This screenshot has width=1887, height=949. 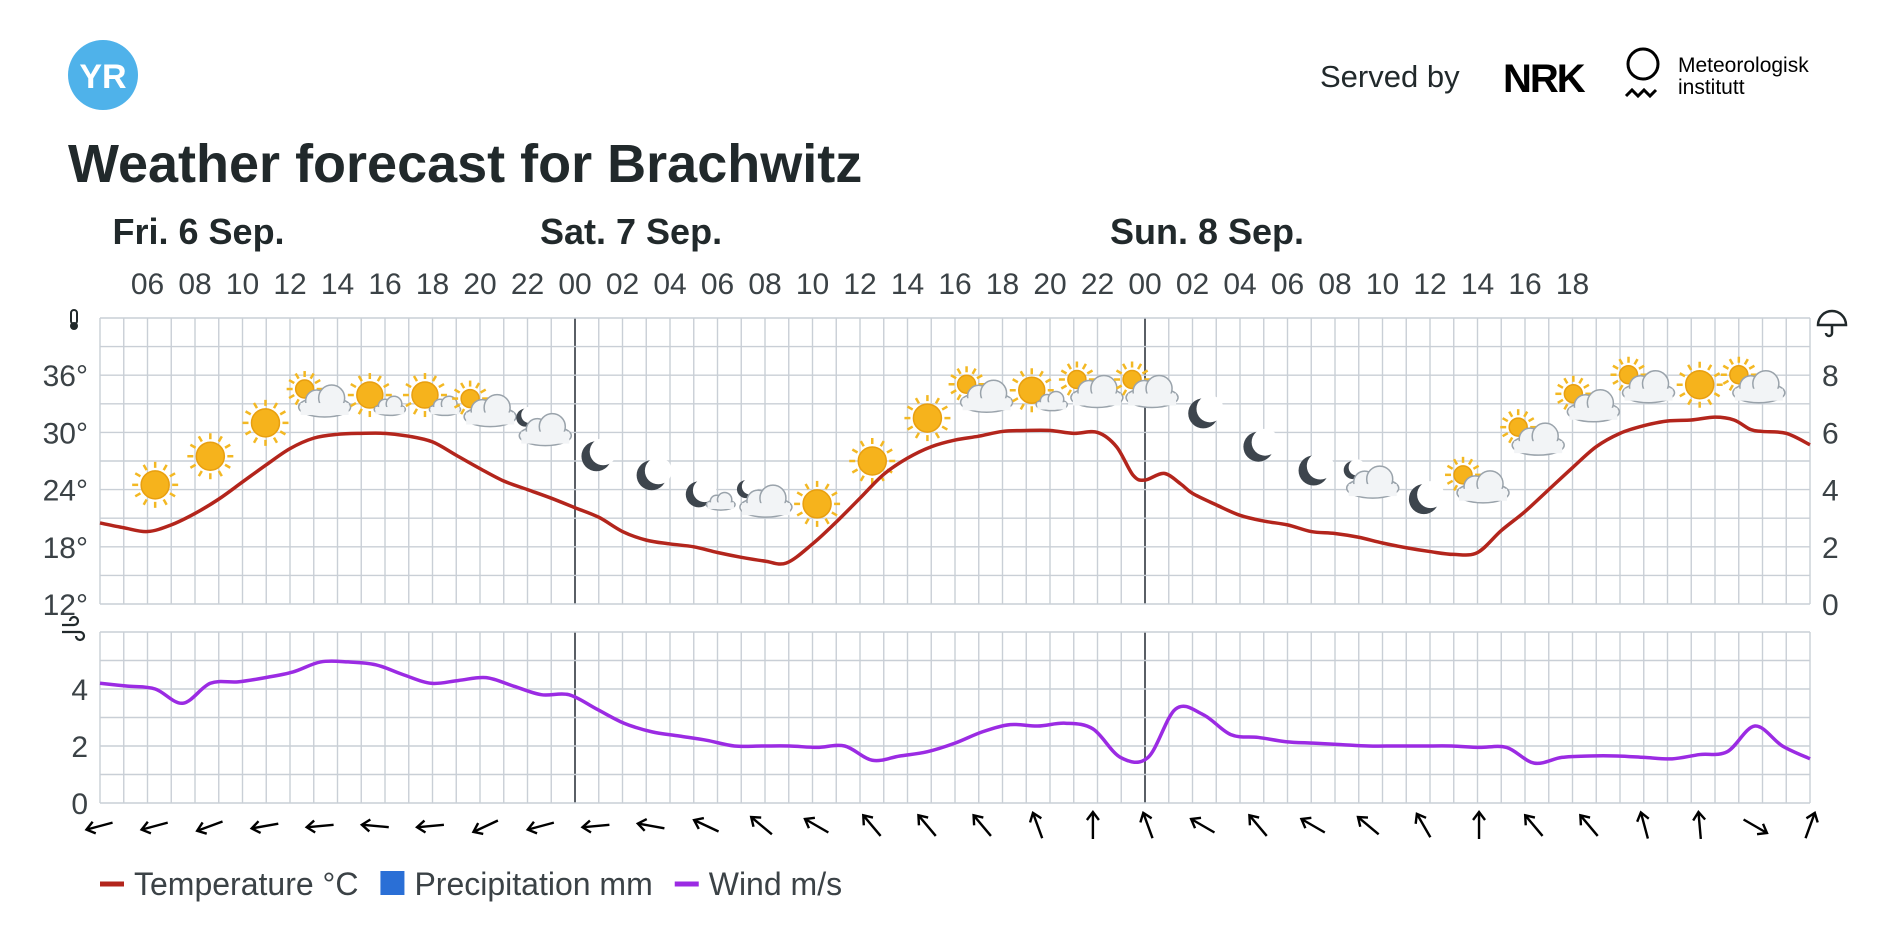 I want to click on yr-logo: YR, so click(x=103, y=75).